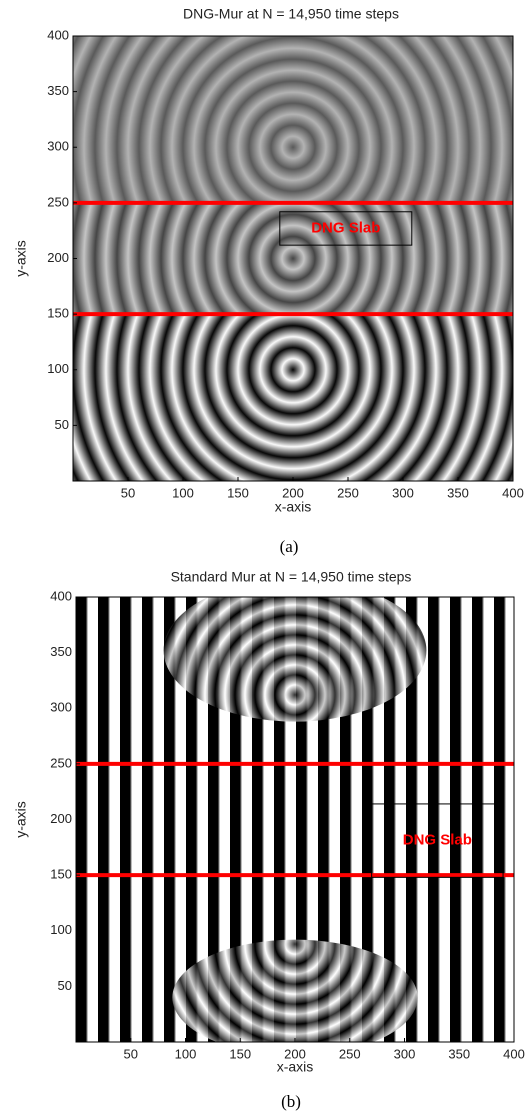 The height and width of the screenshot is (1119, 529). Describe the element at coordinates (291, 577) in the screenshot. I see `chart-title: Standard Mur at N = 14,950 time steps` at that location.